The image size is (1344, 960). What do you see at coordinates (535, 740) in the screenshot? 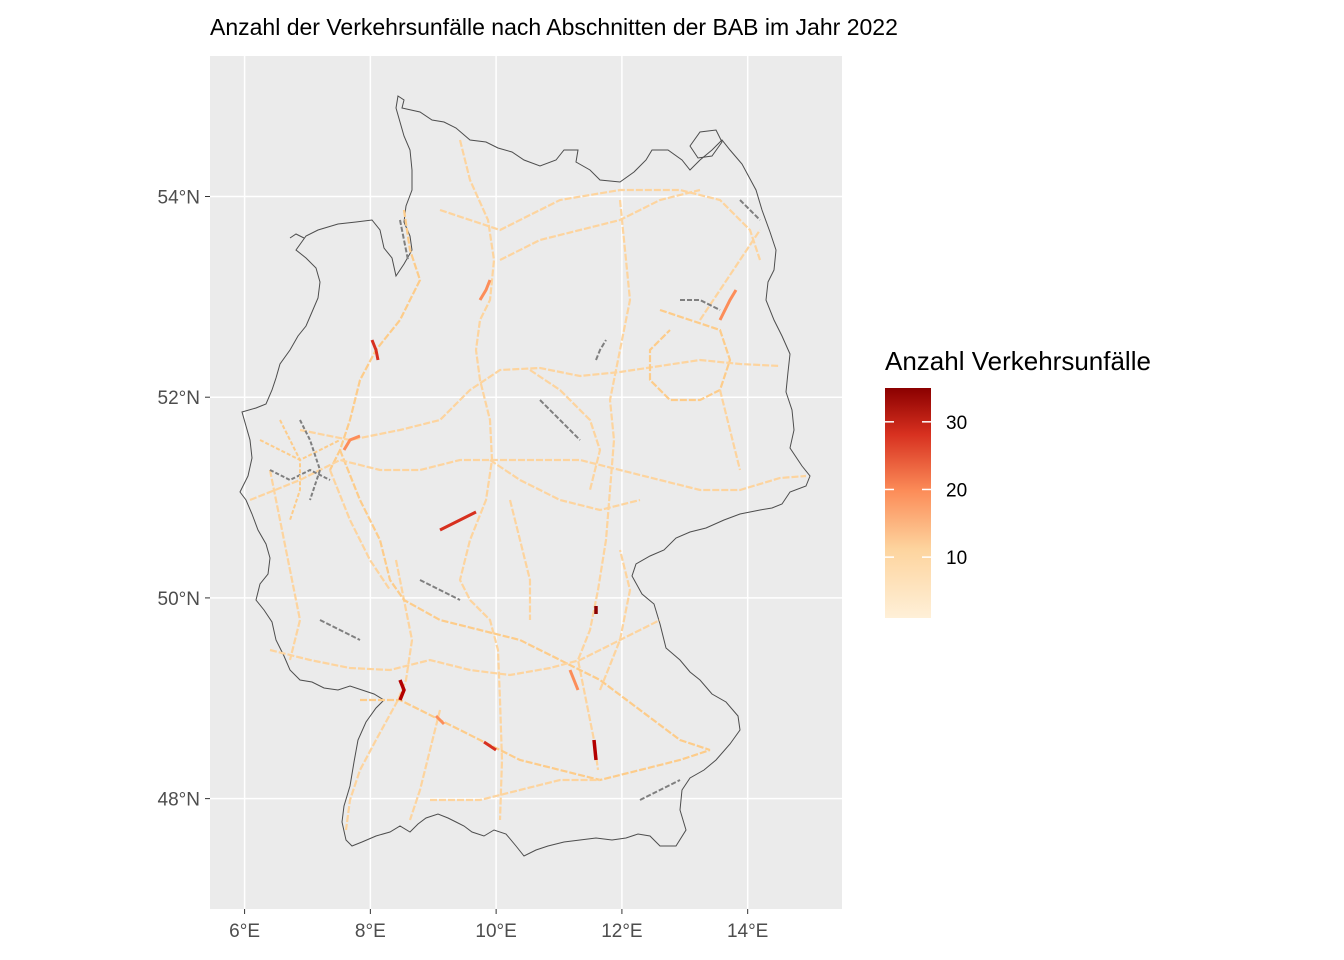
I see `autobahn-a8` at bounding box center [535, 740].